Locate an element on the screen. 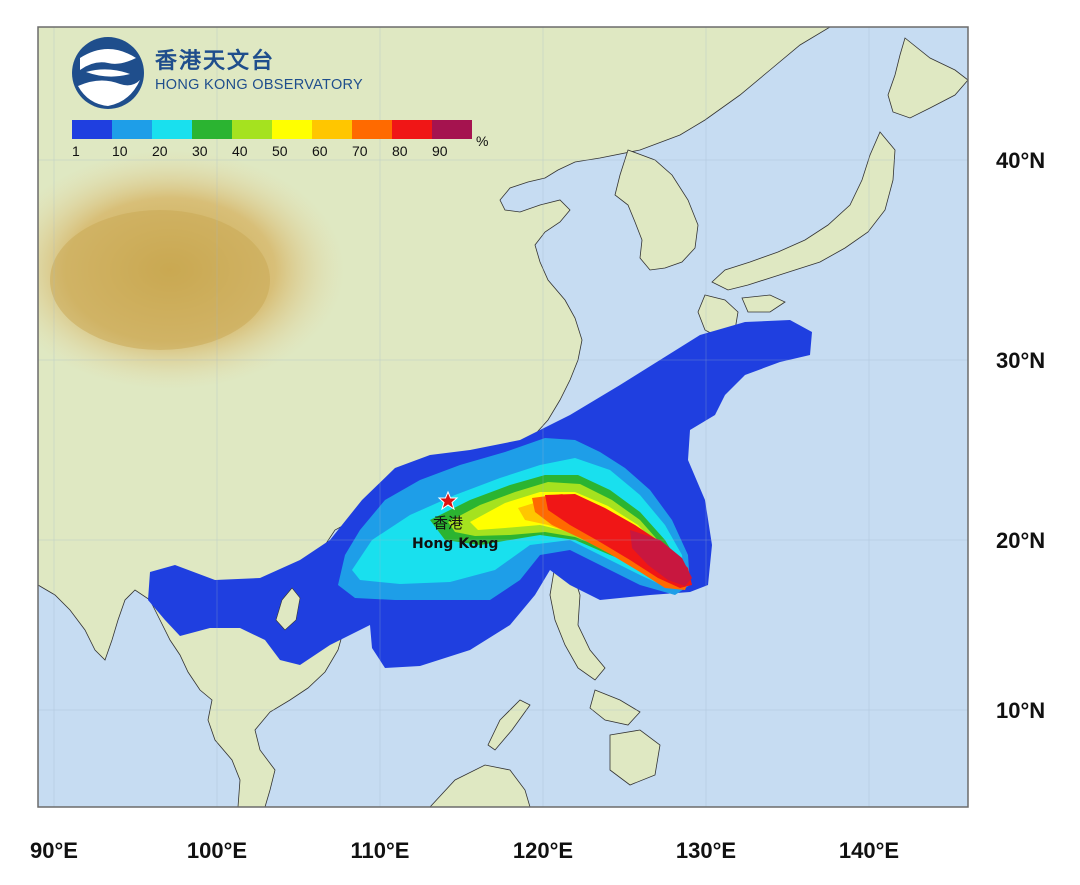 The width and height of the screenshot is (1080, 885). contour-gap is located at coordinates (288, 609).